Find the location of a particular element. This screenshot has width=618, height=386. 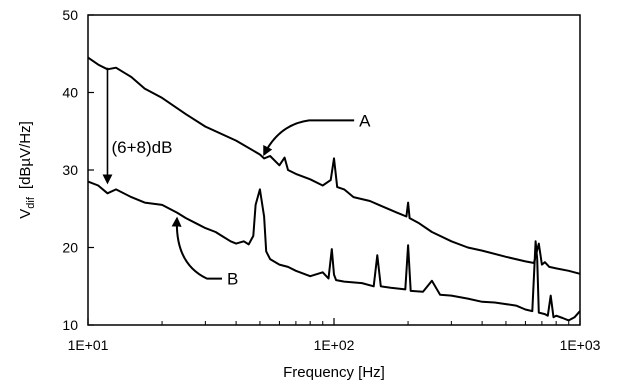

y-axis-title: Vdif [dBµV/Hz] is located at coordinates (27, 169).